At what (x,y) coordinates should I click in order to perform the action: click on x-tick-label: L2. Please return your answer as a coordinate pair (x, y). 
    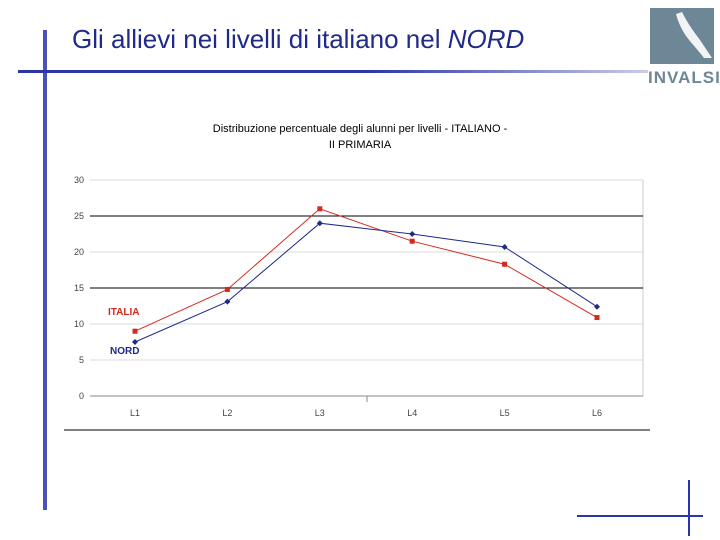
    Looking at the image, I should click on (227, 413).